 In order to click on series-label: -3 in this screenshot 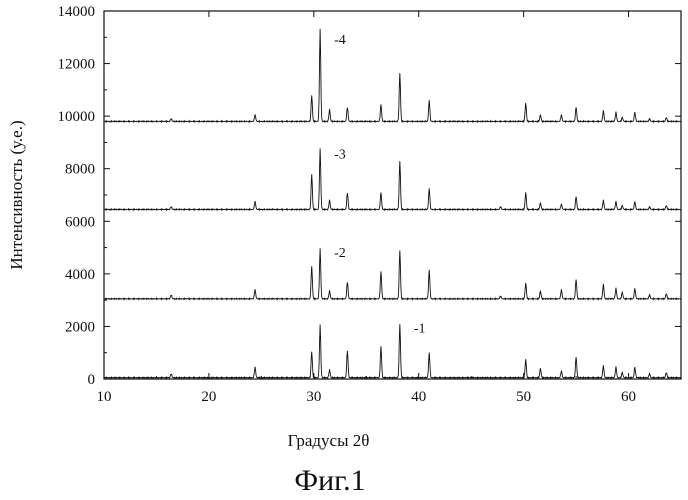, I will do `click(340, 155)`.